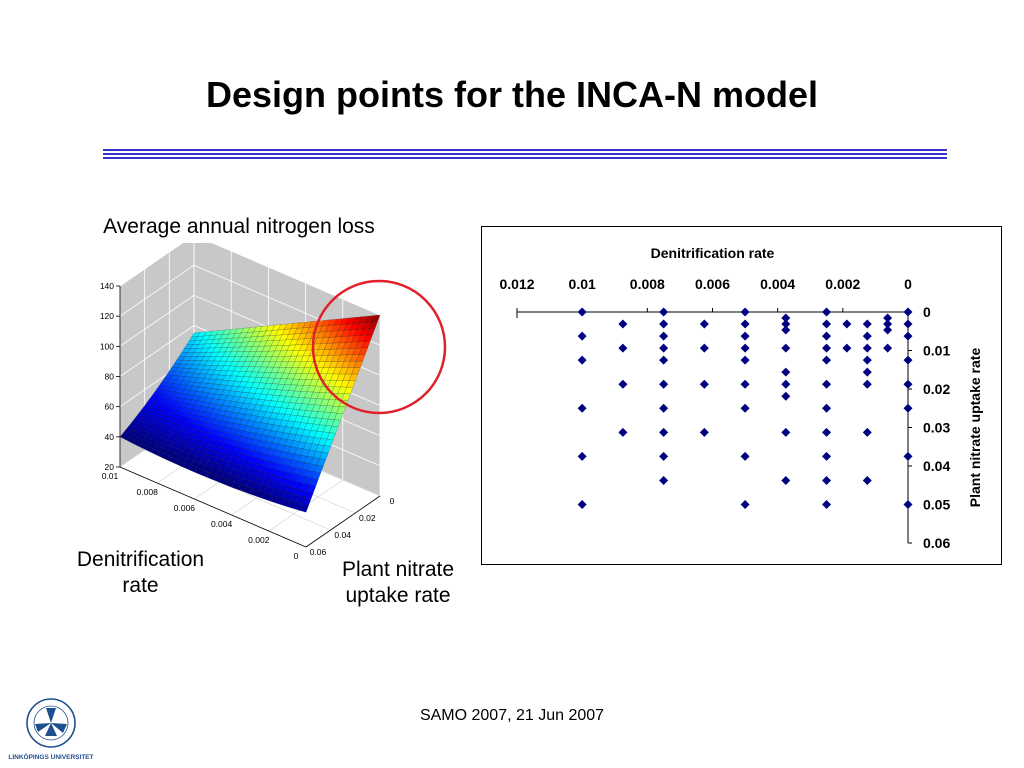 The width and height of the screenshot is (1024, 768). Describe the element at coordinates (343, 521) in the screenshot. I see `y-axis-line` at that location.